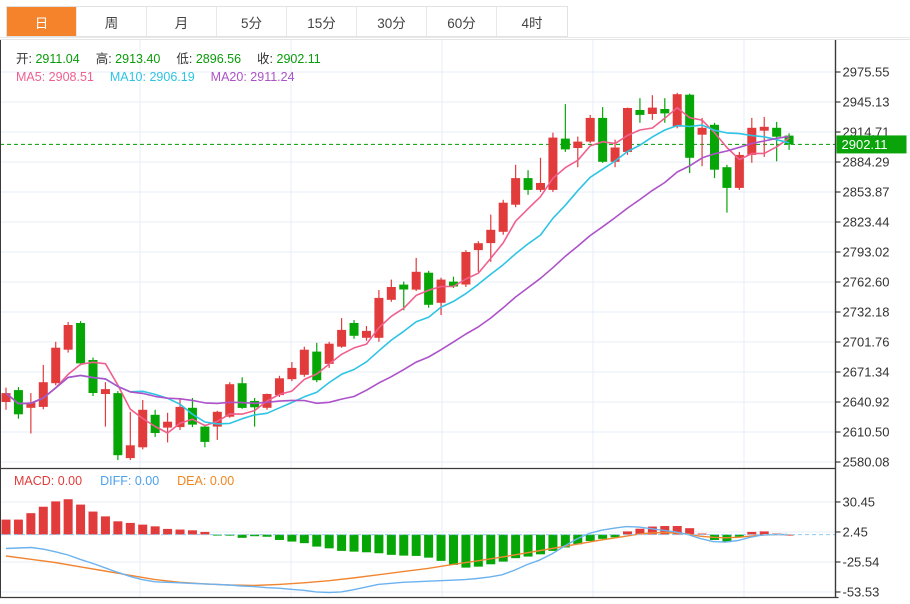 The image size is (910, 604). I want to click on tabbar-divider, so click(455, 37).